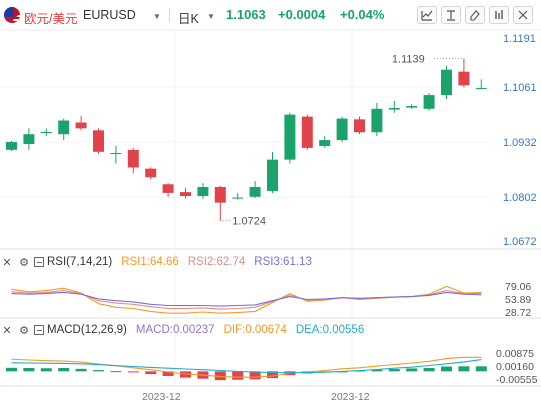 The height and width of the screenshot is (409, 541). Describe the element at coordinates (243, 222) in the screenshot. I see `low-annotation: 1.0724` at that location.